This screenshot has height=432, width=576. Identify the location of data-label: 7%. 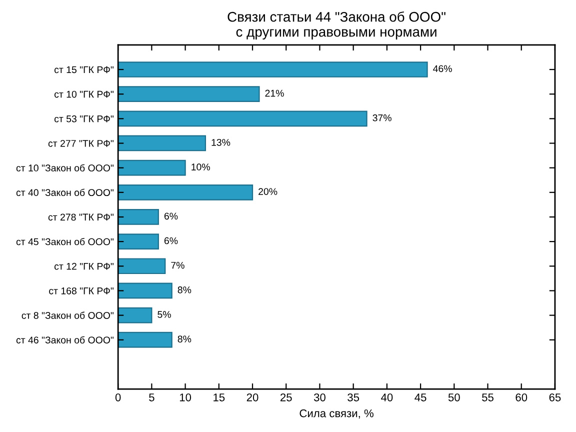
(177, 265).